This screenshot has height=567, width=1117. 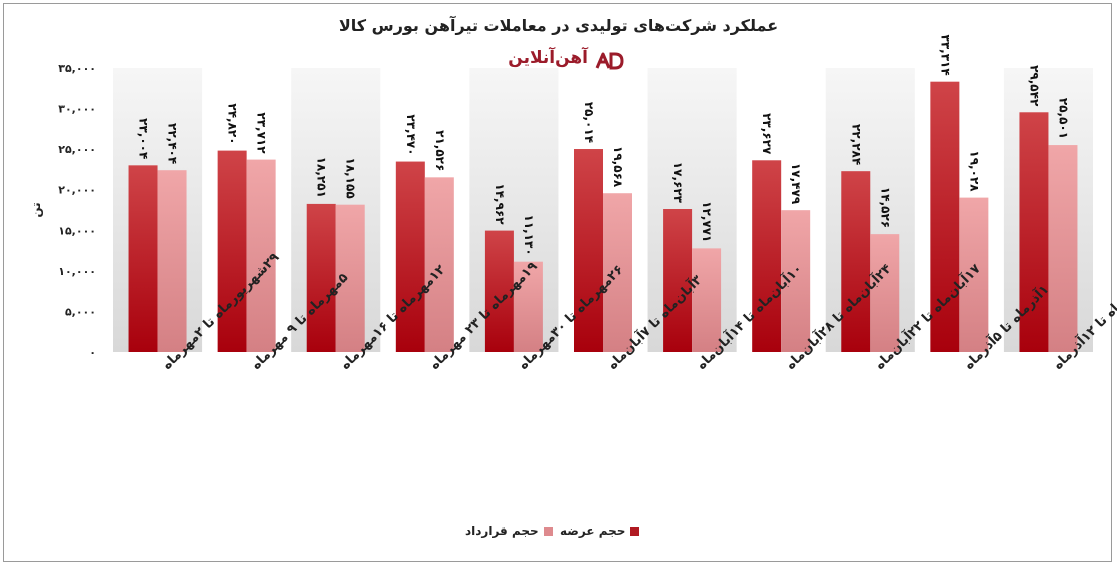 What do you see at coordinates (77, 109) in the screenshot?
I see `y-tick-label: ۳۰,۰۰۰` at bounding box center [77, 109].